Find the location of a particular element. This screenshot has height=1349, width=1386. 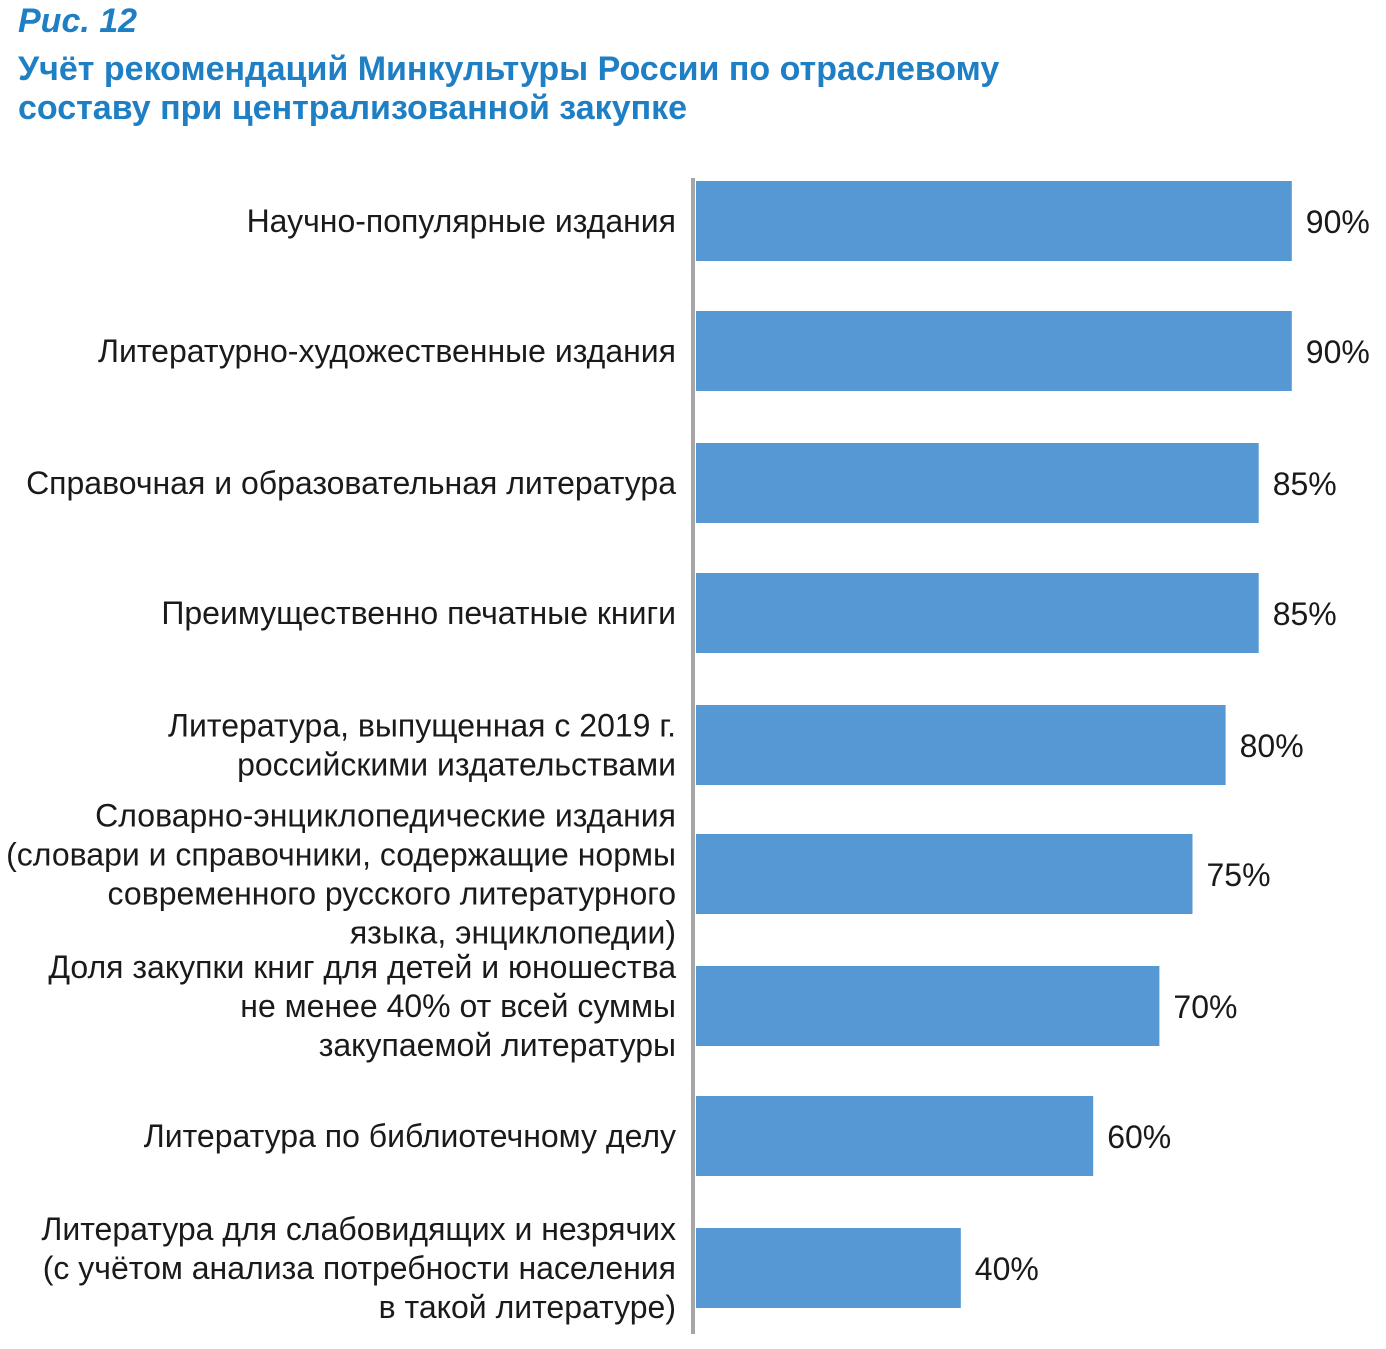

category-label: Словарно-энциклопедические издания is located at coordinates (385, 816).